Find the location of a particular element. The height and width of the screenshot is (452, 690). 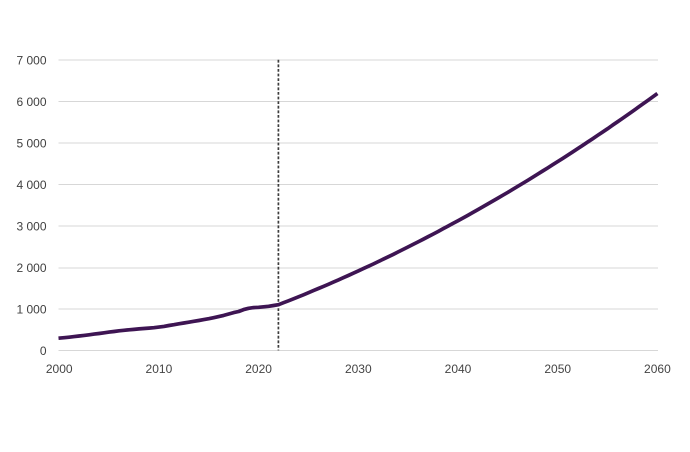

svg-text: 2060 is located at coordinates (657, 369).